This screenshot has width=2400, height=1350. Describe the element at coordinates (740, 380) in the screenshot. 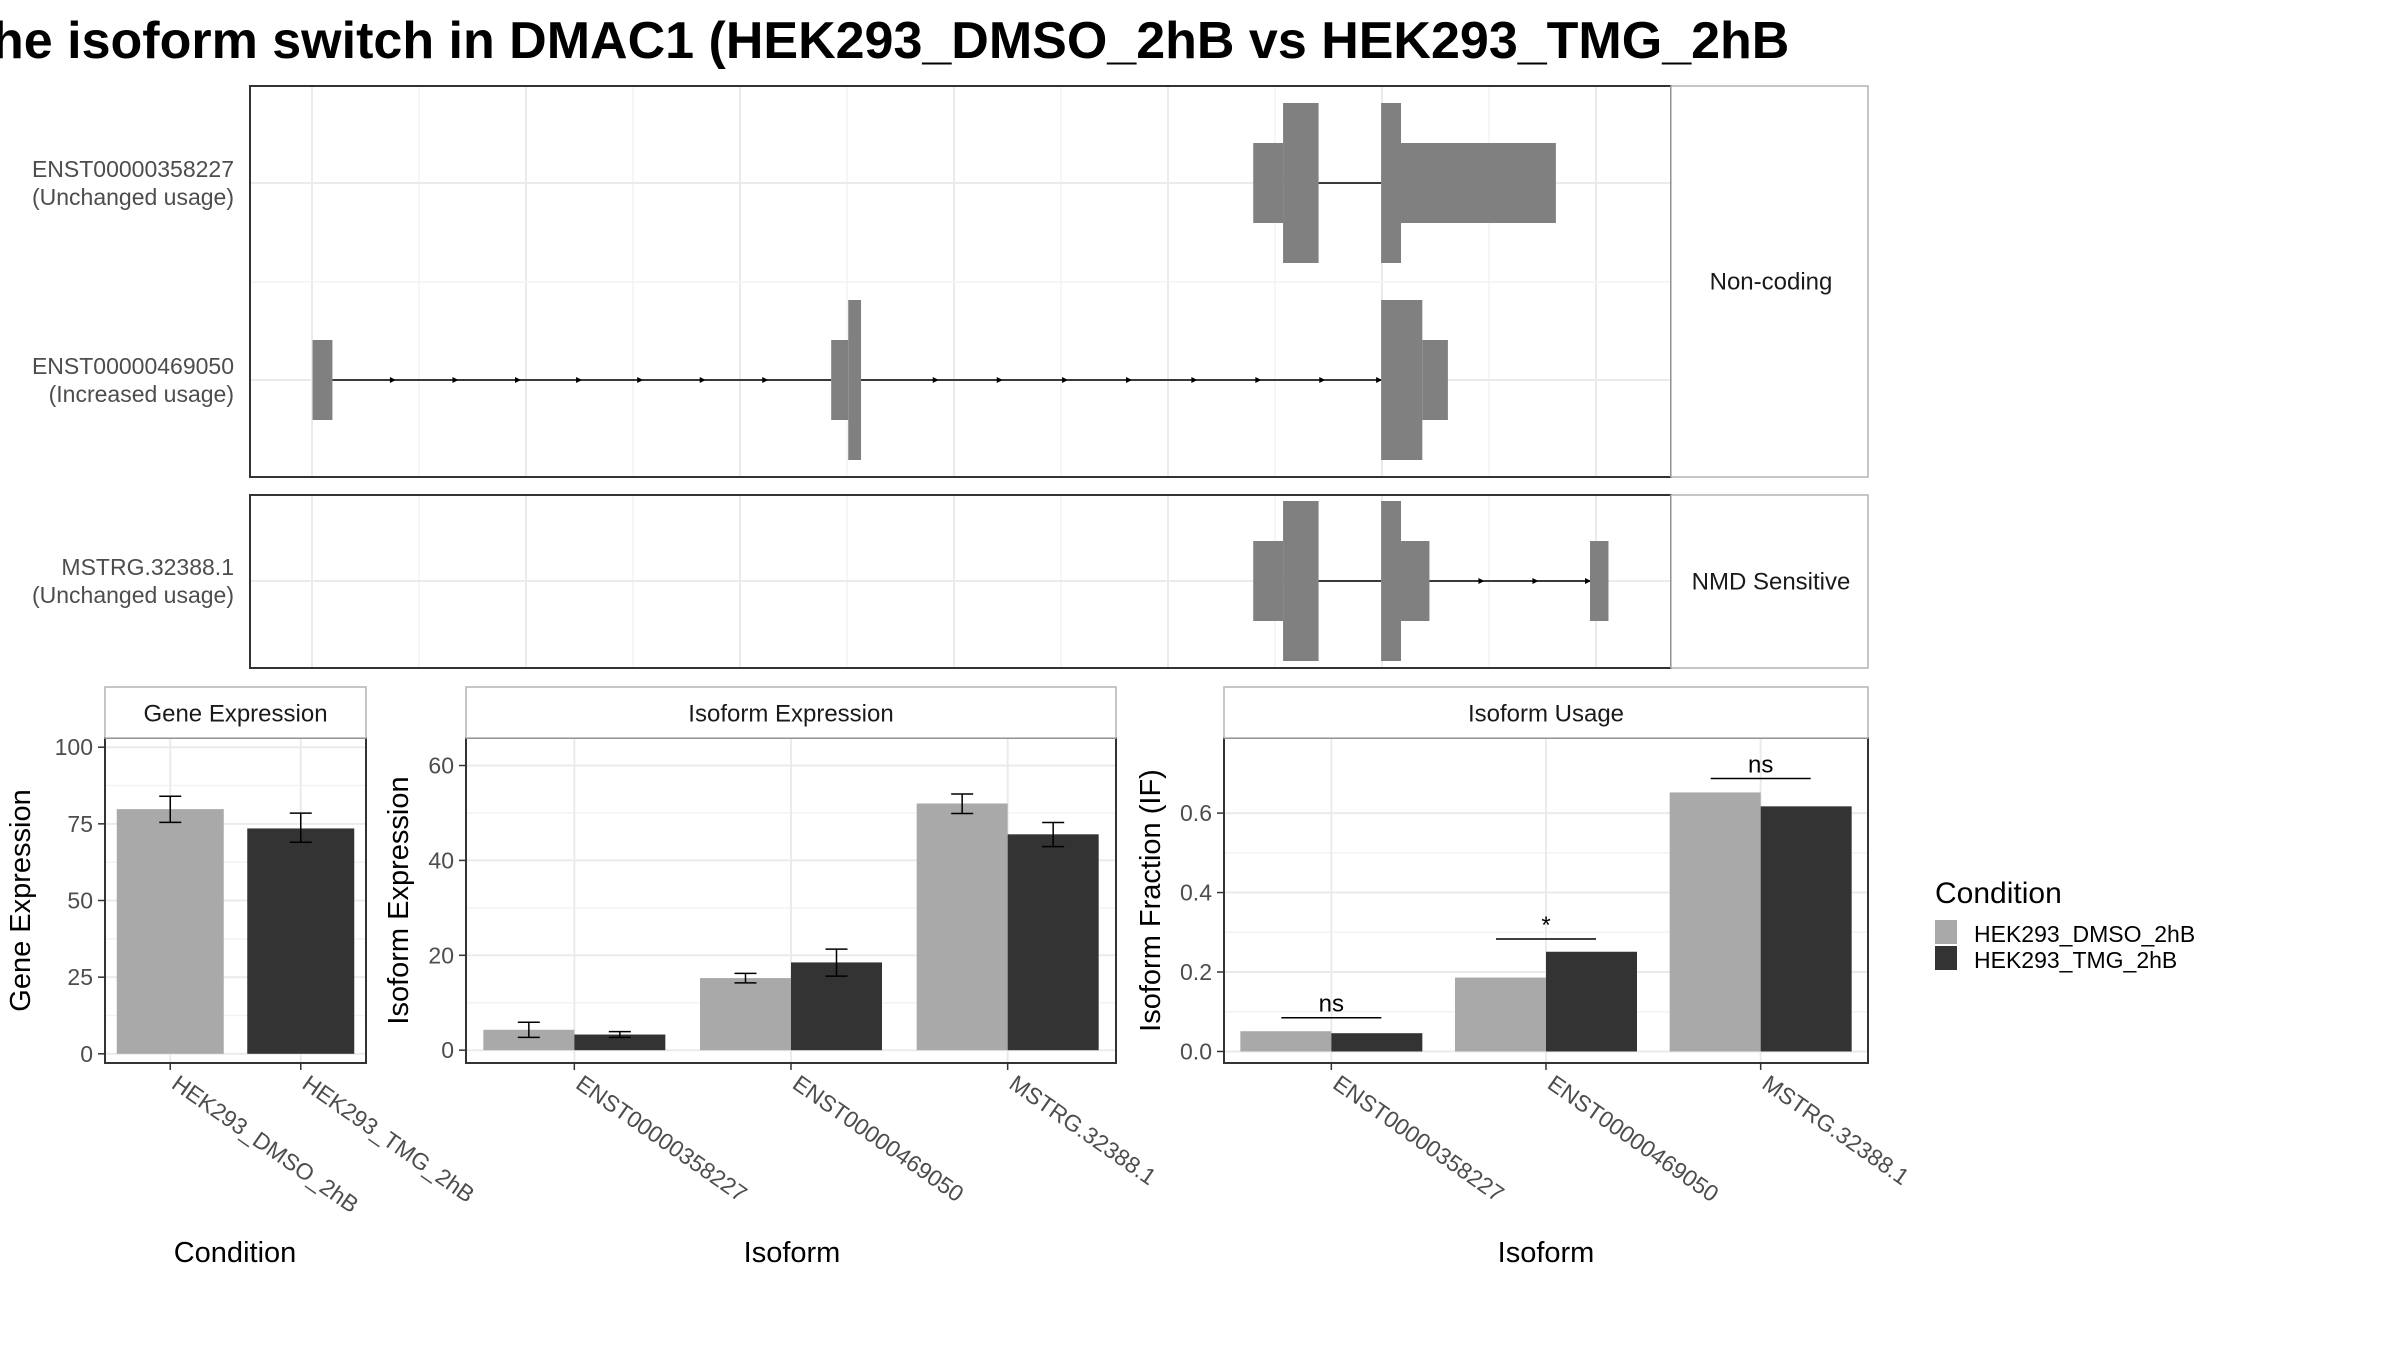

I see `transcript-ENST00000469050: ENST00000469050(Increased usage)` at that location.